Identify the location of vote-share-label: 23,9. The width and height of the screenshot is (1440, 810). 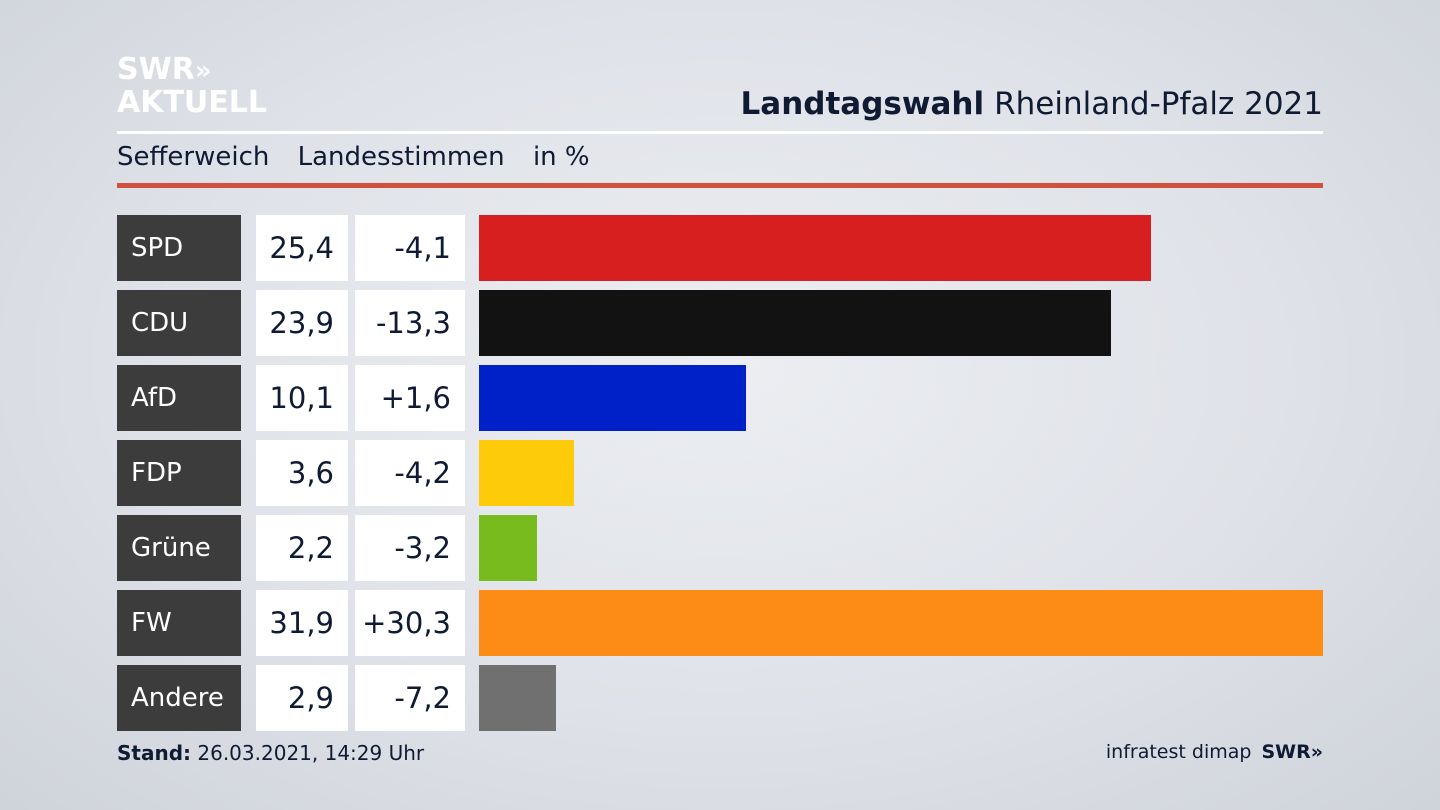
(302, 323).